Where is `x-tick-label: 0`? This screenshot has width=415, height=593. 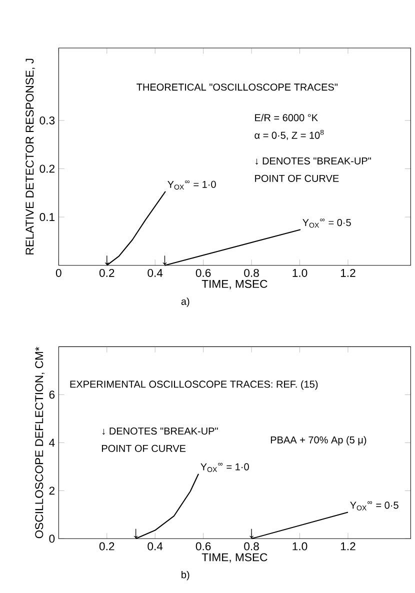
x-tick-label: 0 is located at coordinates (59, 272).